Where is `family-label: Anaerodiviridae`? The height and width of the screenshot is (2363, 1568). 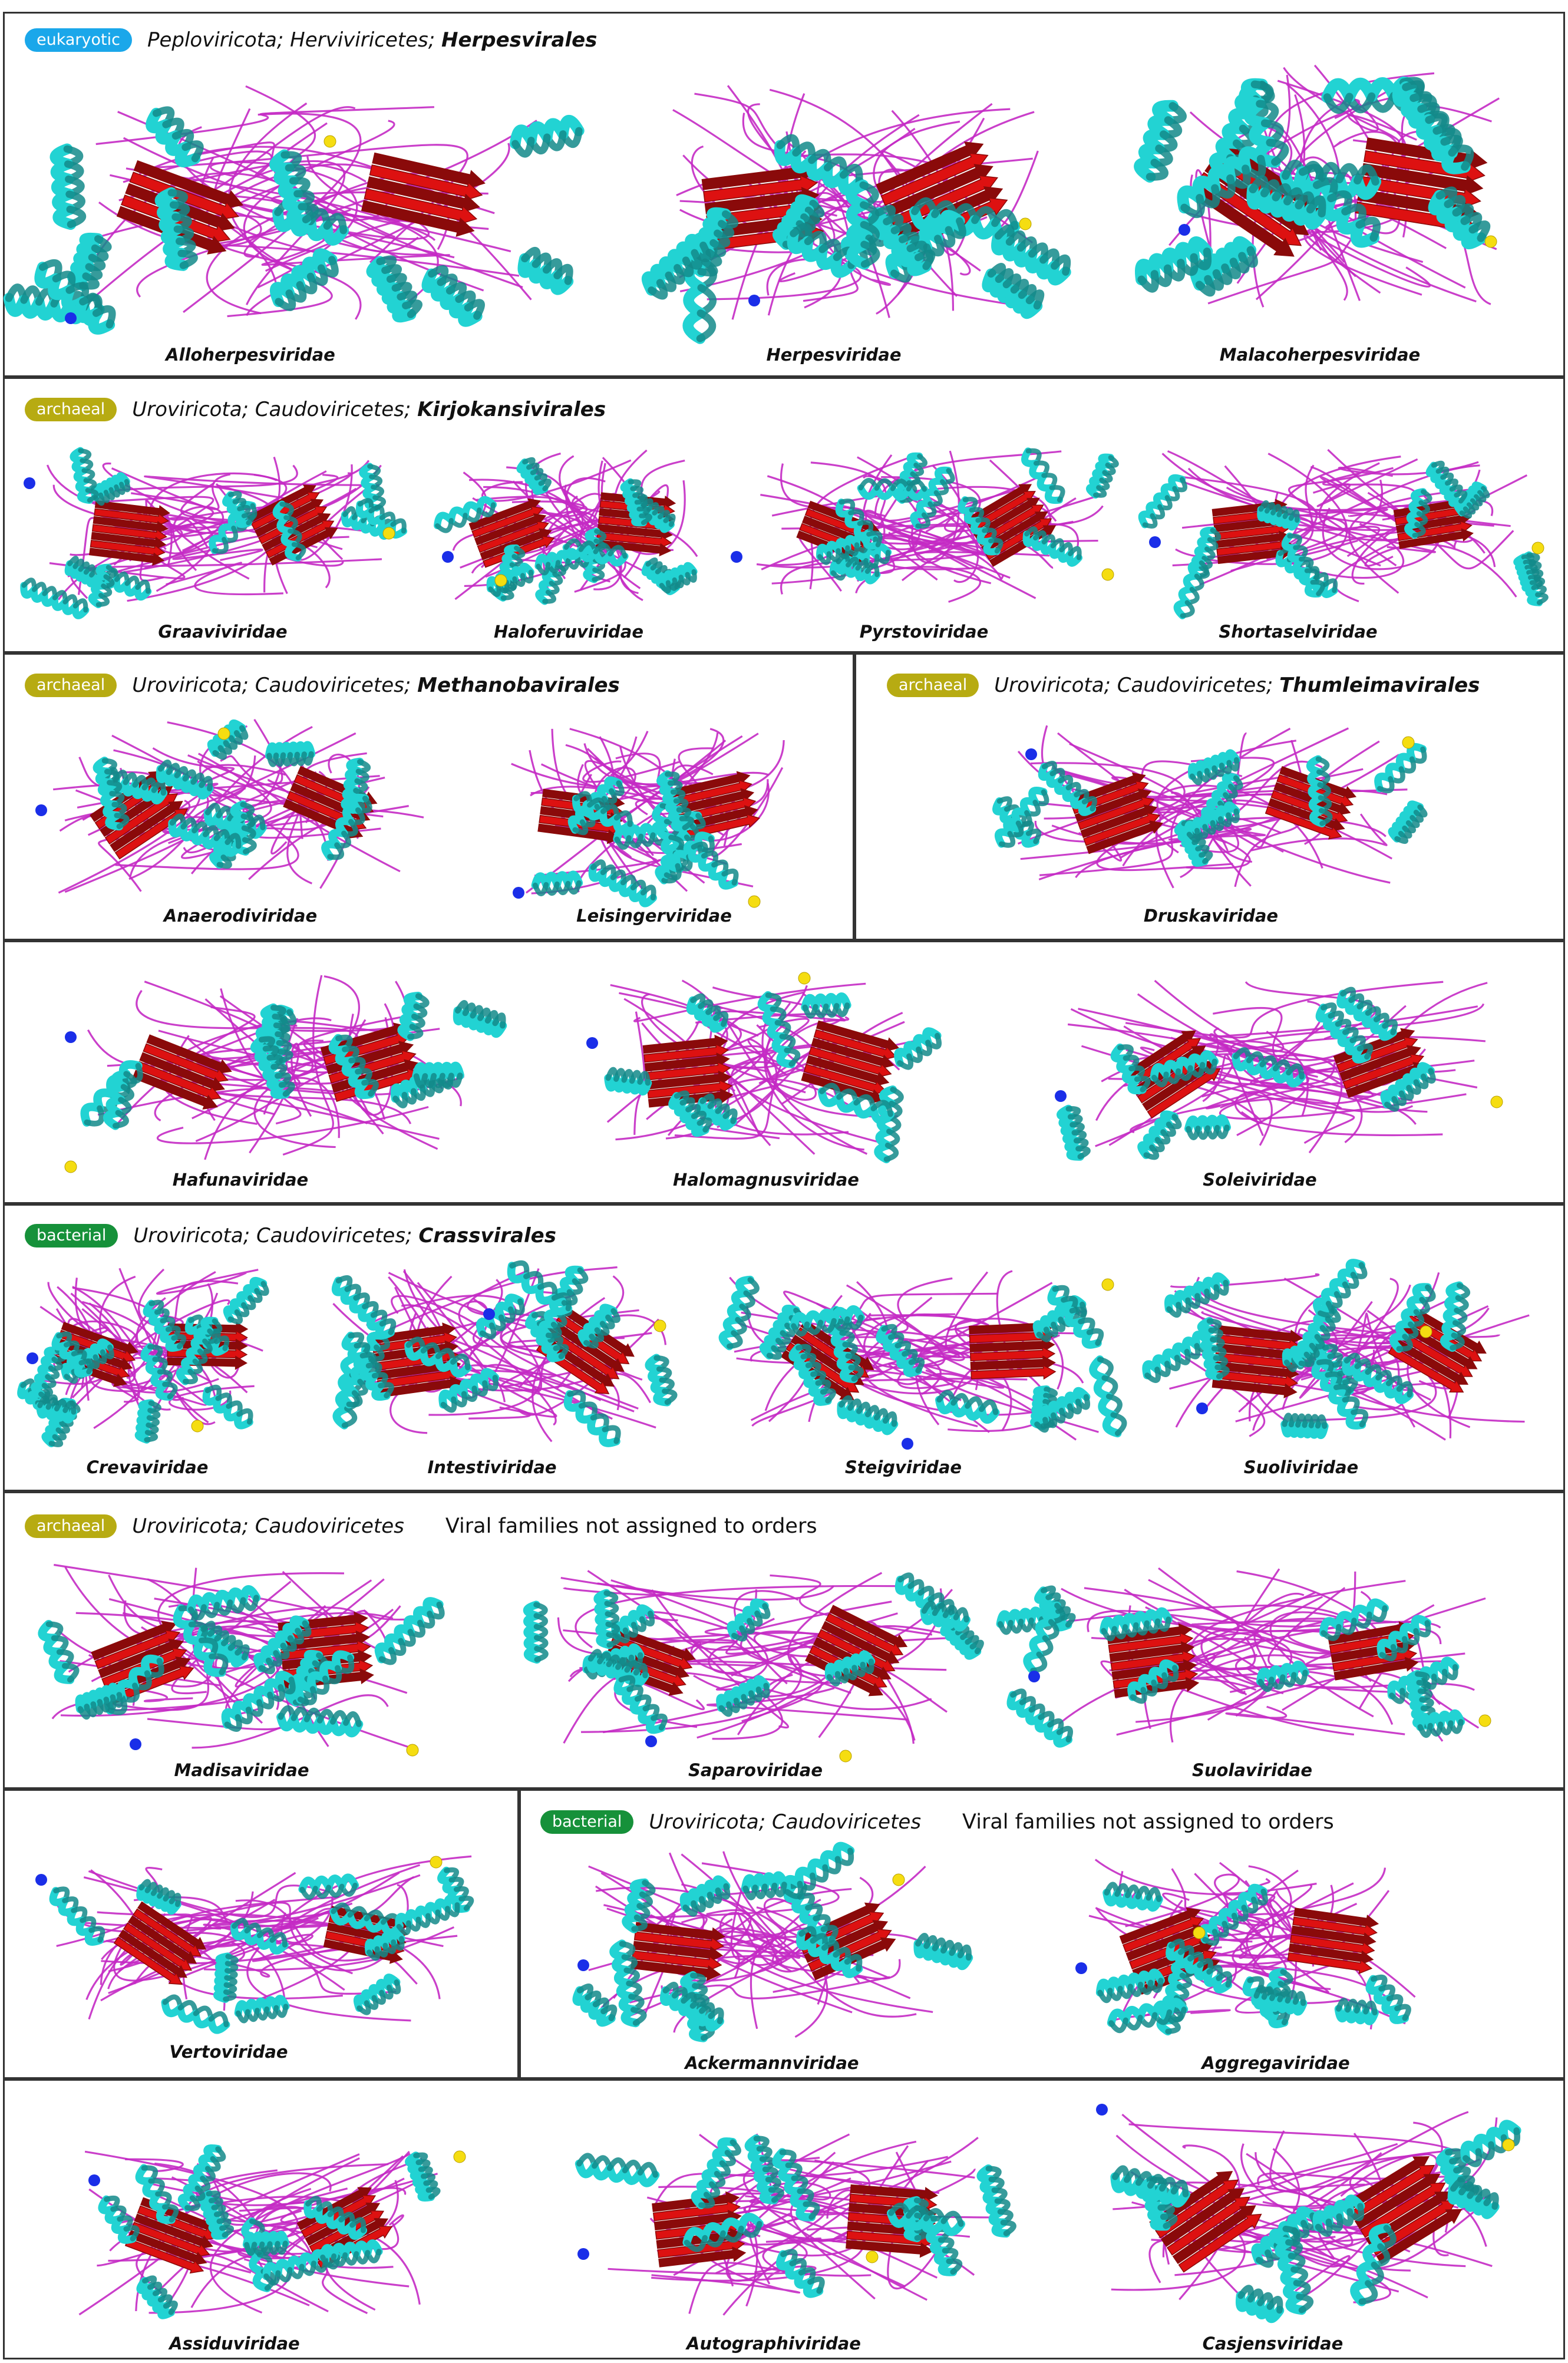
family-label: Anaerodiviridae is located at coordinates (240, 916).